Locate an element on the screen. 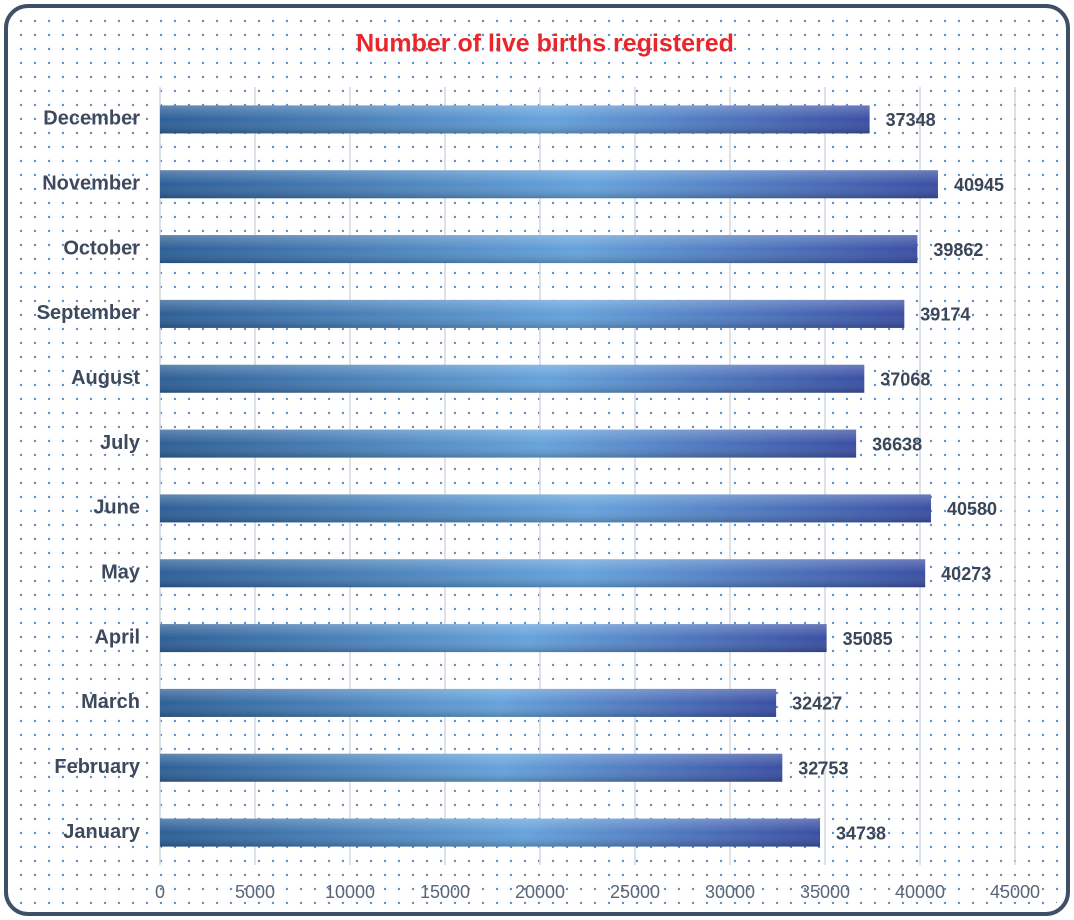 This screenshot has width=1074, height=920. value-label: 37348 is located at coordinates (911, 120).